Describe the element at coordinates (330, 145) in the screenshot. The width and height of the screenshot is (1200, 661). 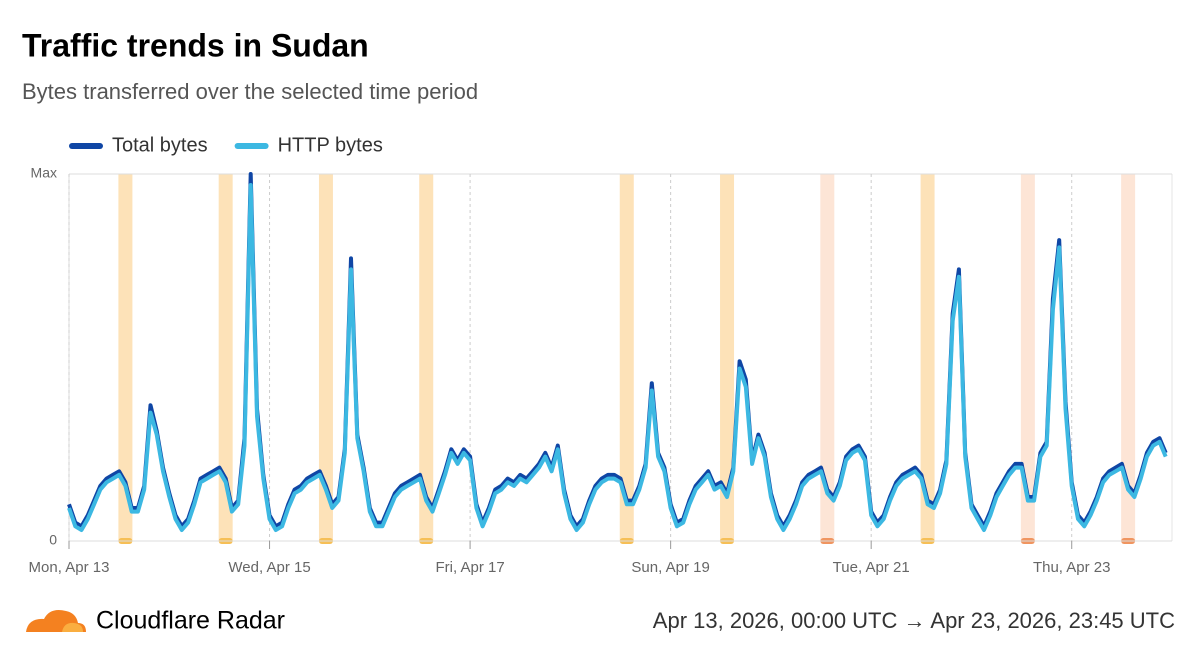
I see `legend-label: HTTP bytes` at that location.